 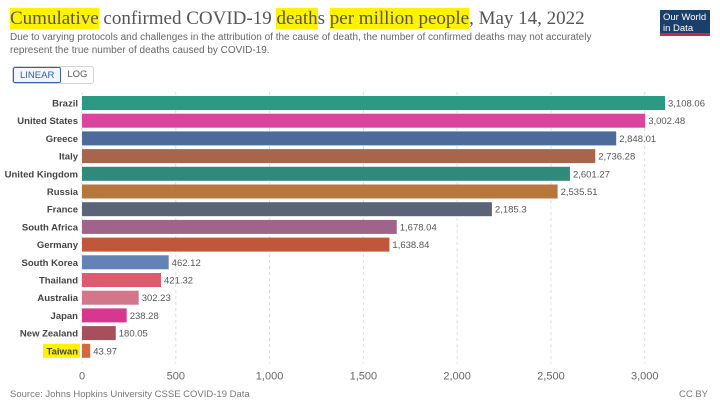 What do you see at coordinates (693, 394) in the screenshot?
I see `license-label: CC BY` at bounding box center [693, 394].